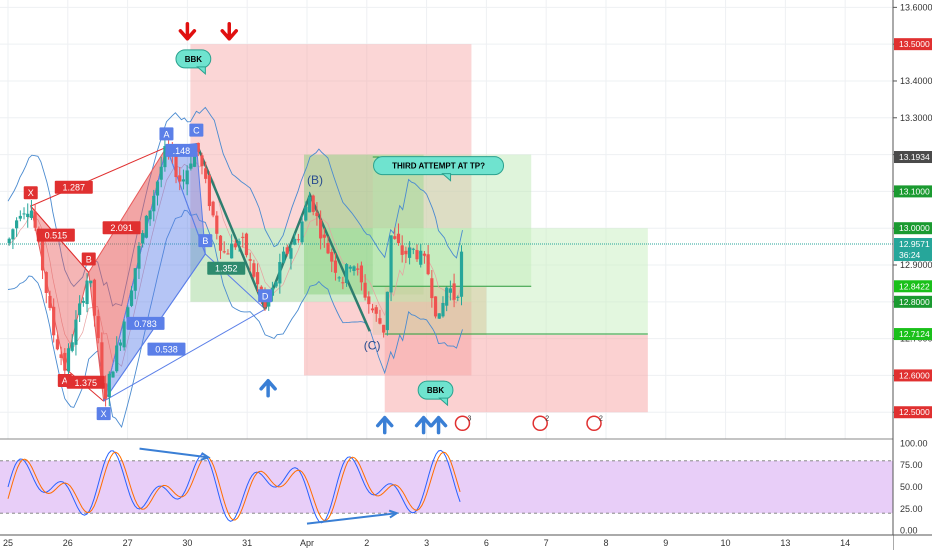 The image size is (932, 550). Describe the element at coordinates (231, 226) in the screenshot. I see `wave-line` at that location.